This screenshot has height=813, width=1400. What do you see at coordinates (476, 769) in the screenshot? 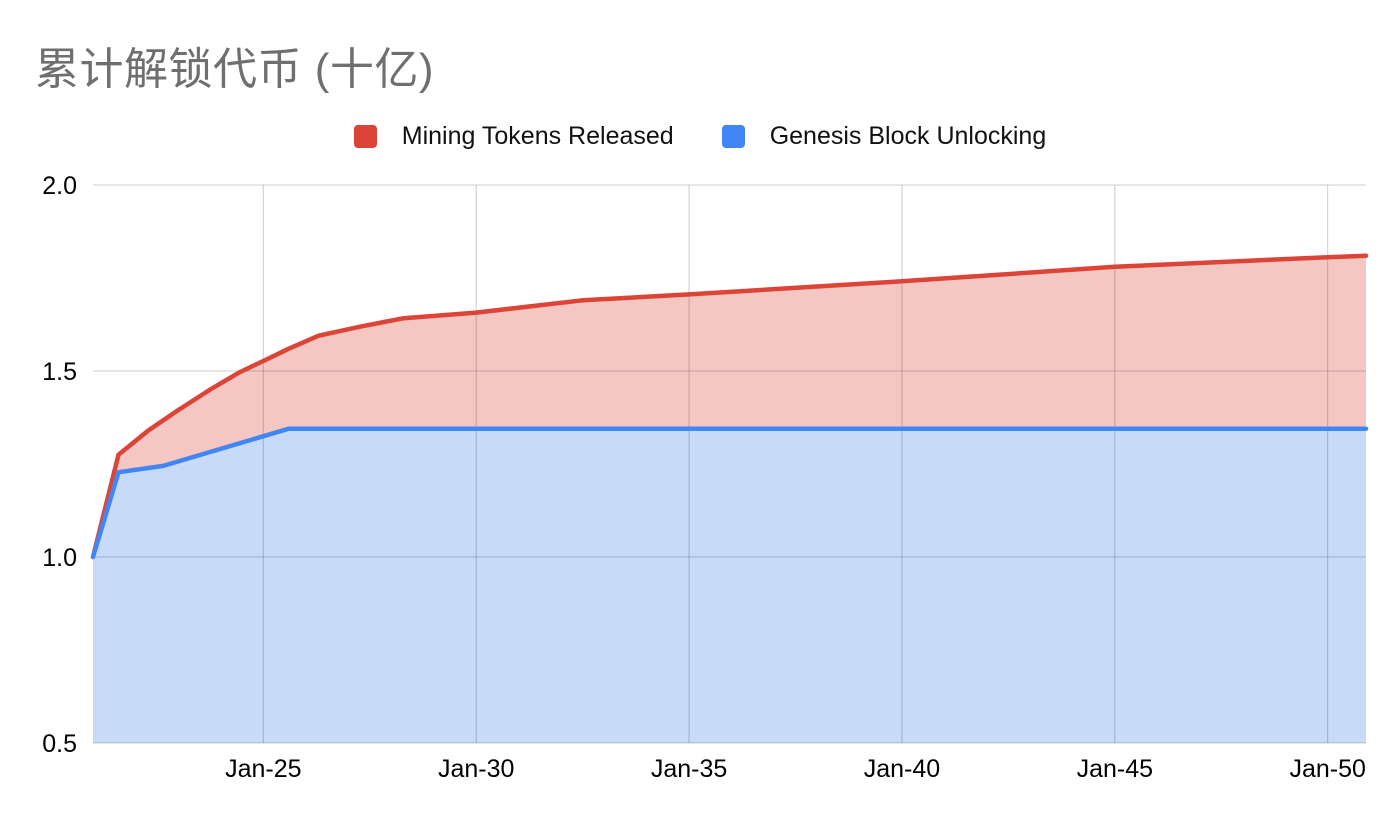
I see `x-tick-label: Jan-30` at bounding box center [476, 769].